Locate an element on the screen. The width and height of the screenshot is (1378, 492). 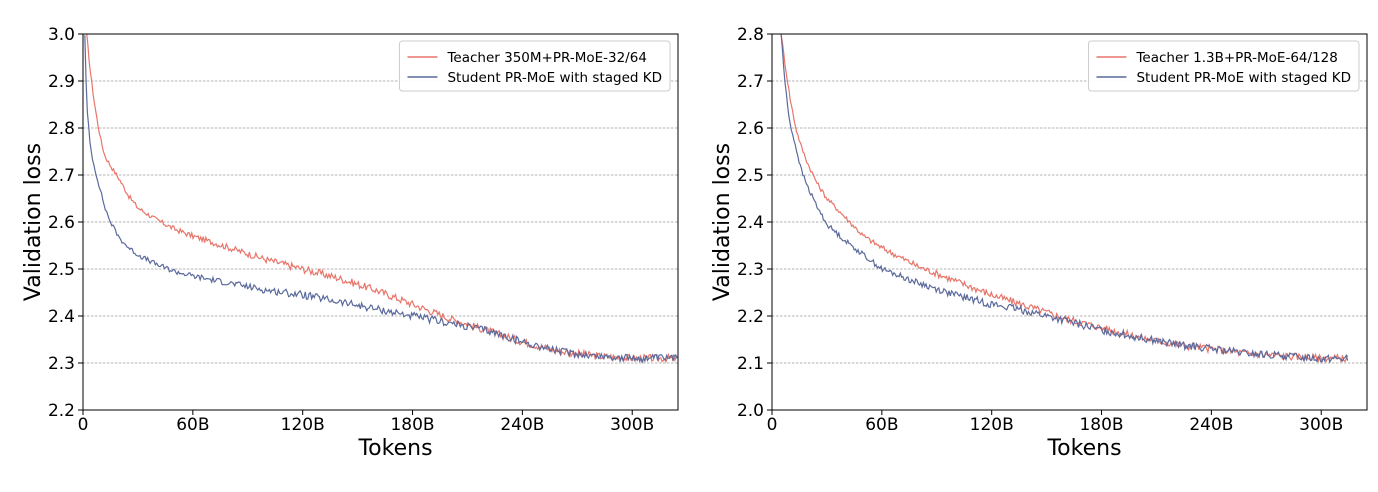
legend-label: Teacher 350M+PR-MoE-32/64 is located at coordinates (546, 58).